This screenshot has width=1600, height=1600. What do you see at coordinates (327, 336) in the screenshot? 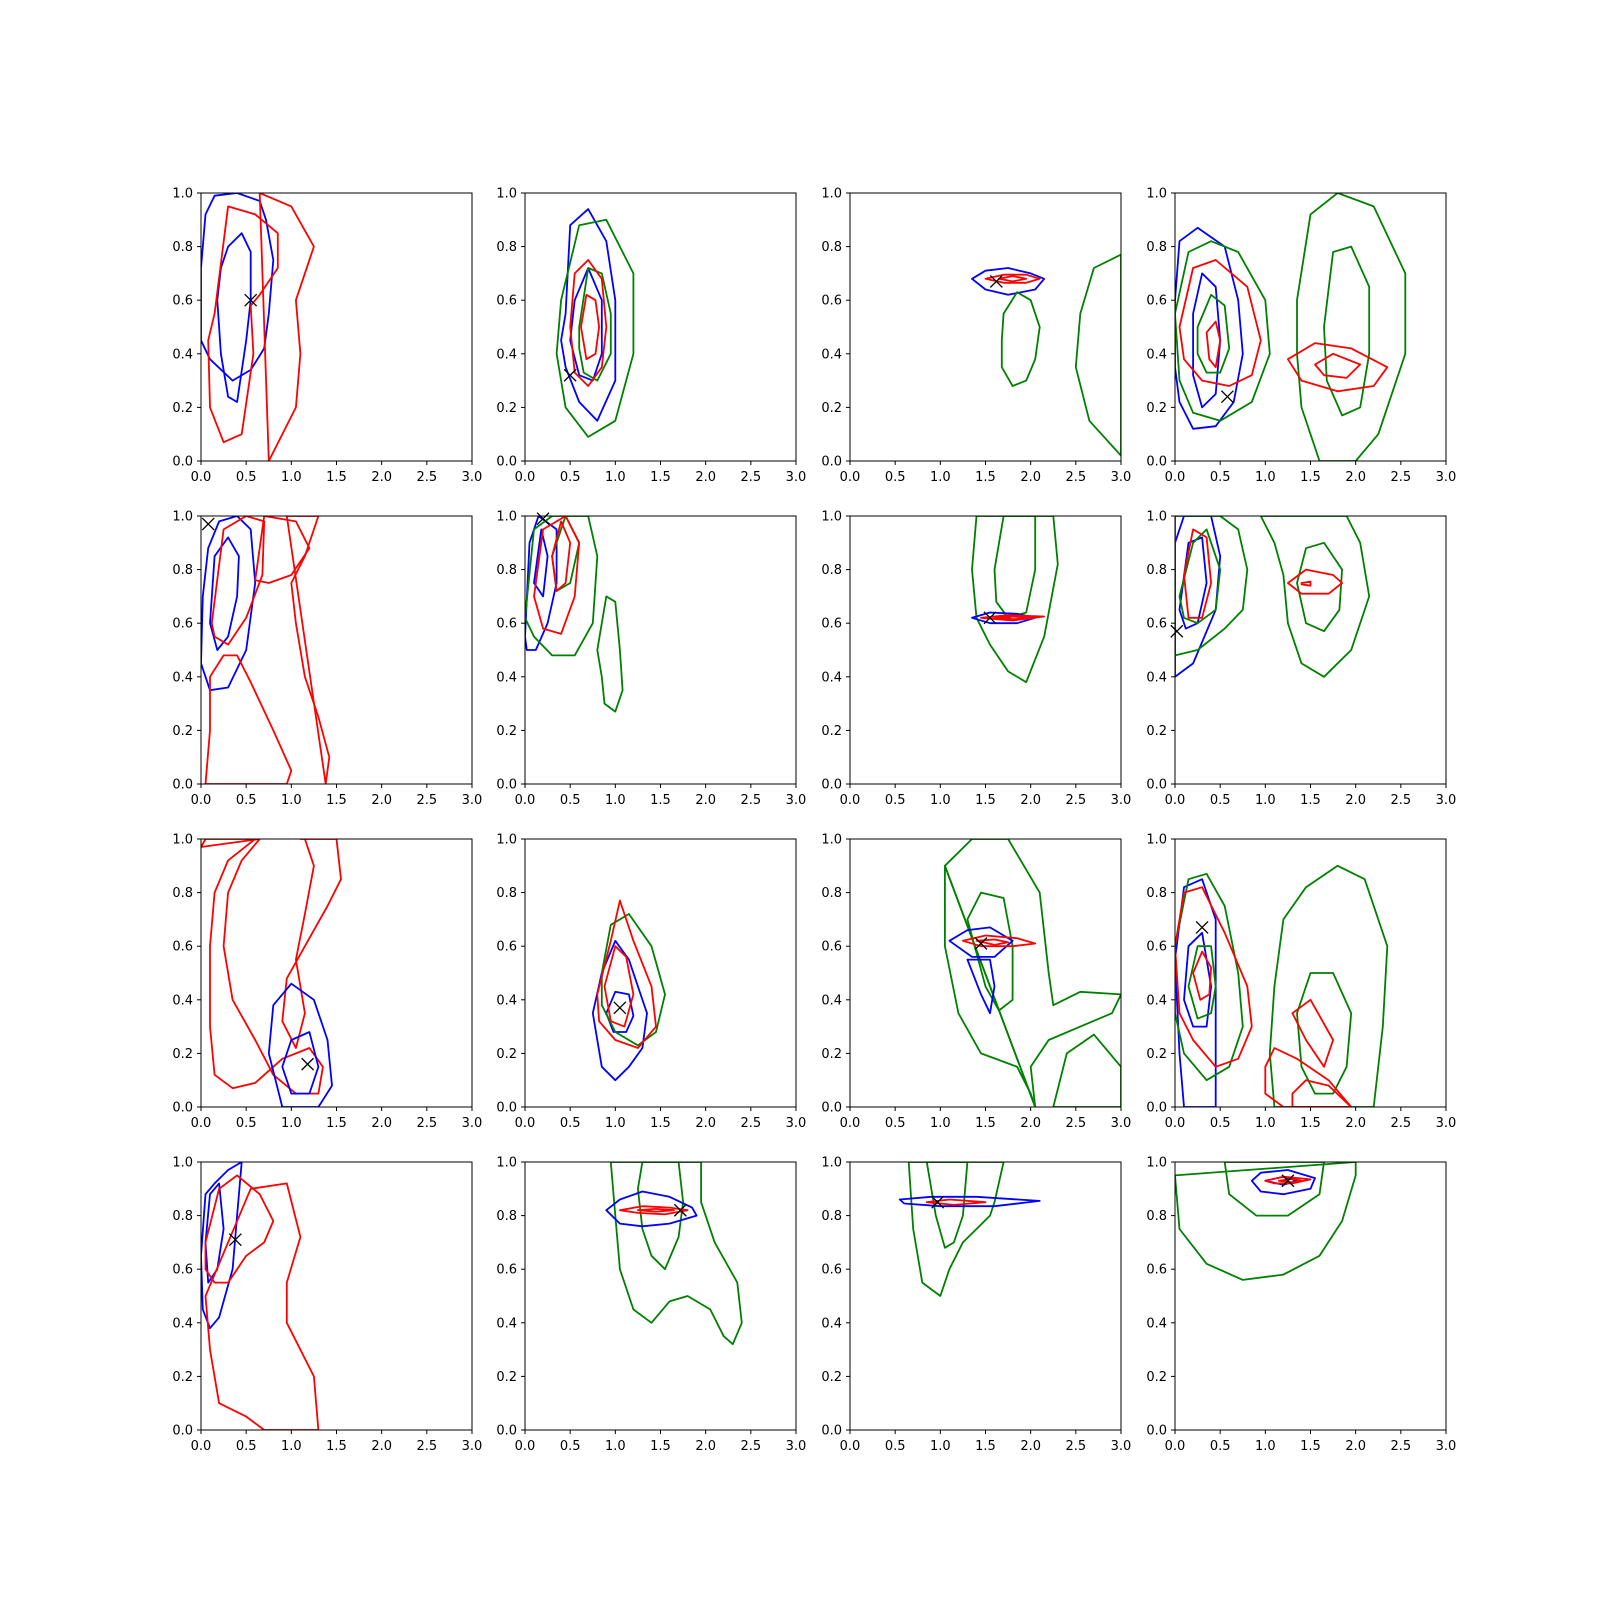
I see `subplot-1-1: 0.0 0.5 1.0 1.5 2.0 2.5 3.0 0.0 0.2 0.4 0.6 0.8 1.0` at bounding box center [327, 336].